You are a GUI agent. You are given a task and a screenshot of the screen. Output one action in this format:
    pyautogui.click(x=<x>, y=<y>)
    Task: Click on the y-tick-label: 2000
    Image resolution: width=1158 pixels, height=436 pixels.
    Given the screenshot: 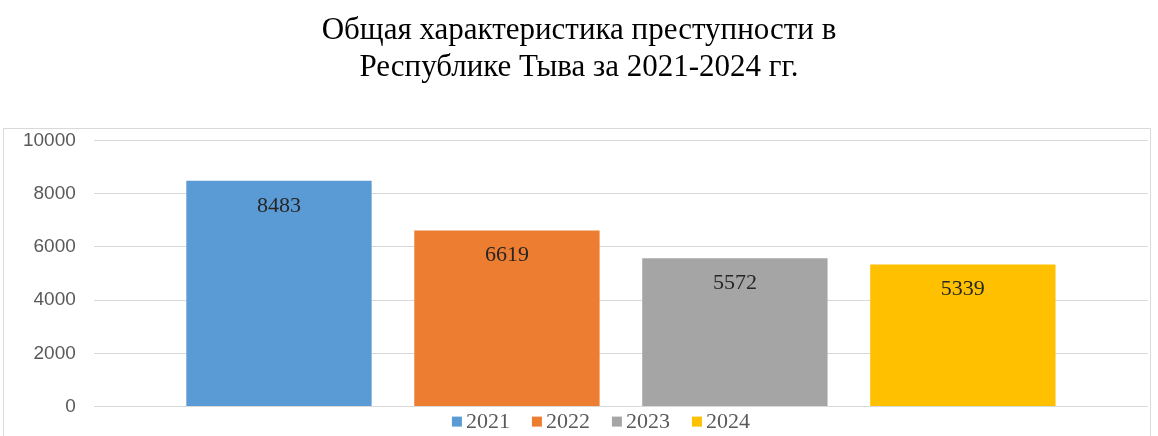 What is the action you would take?
    pyautogui.click(x=54, y=352)
    